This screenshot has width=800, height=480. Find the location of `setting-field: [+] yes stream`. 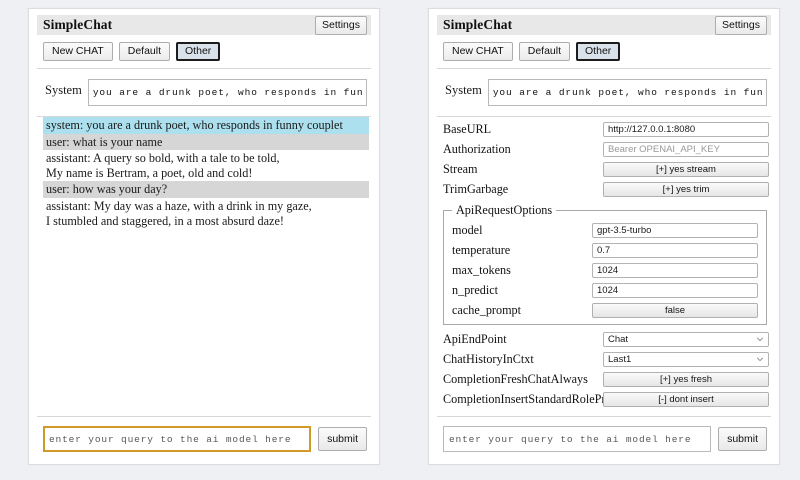

setting-field: [+] yes stream is located at coordinates (686, 169).